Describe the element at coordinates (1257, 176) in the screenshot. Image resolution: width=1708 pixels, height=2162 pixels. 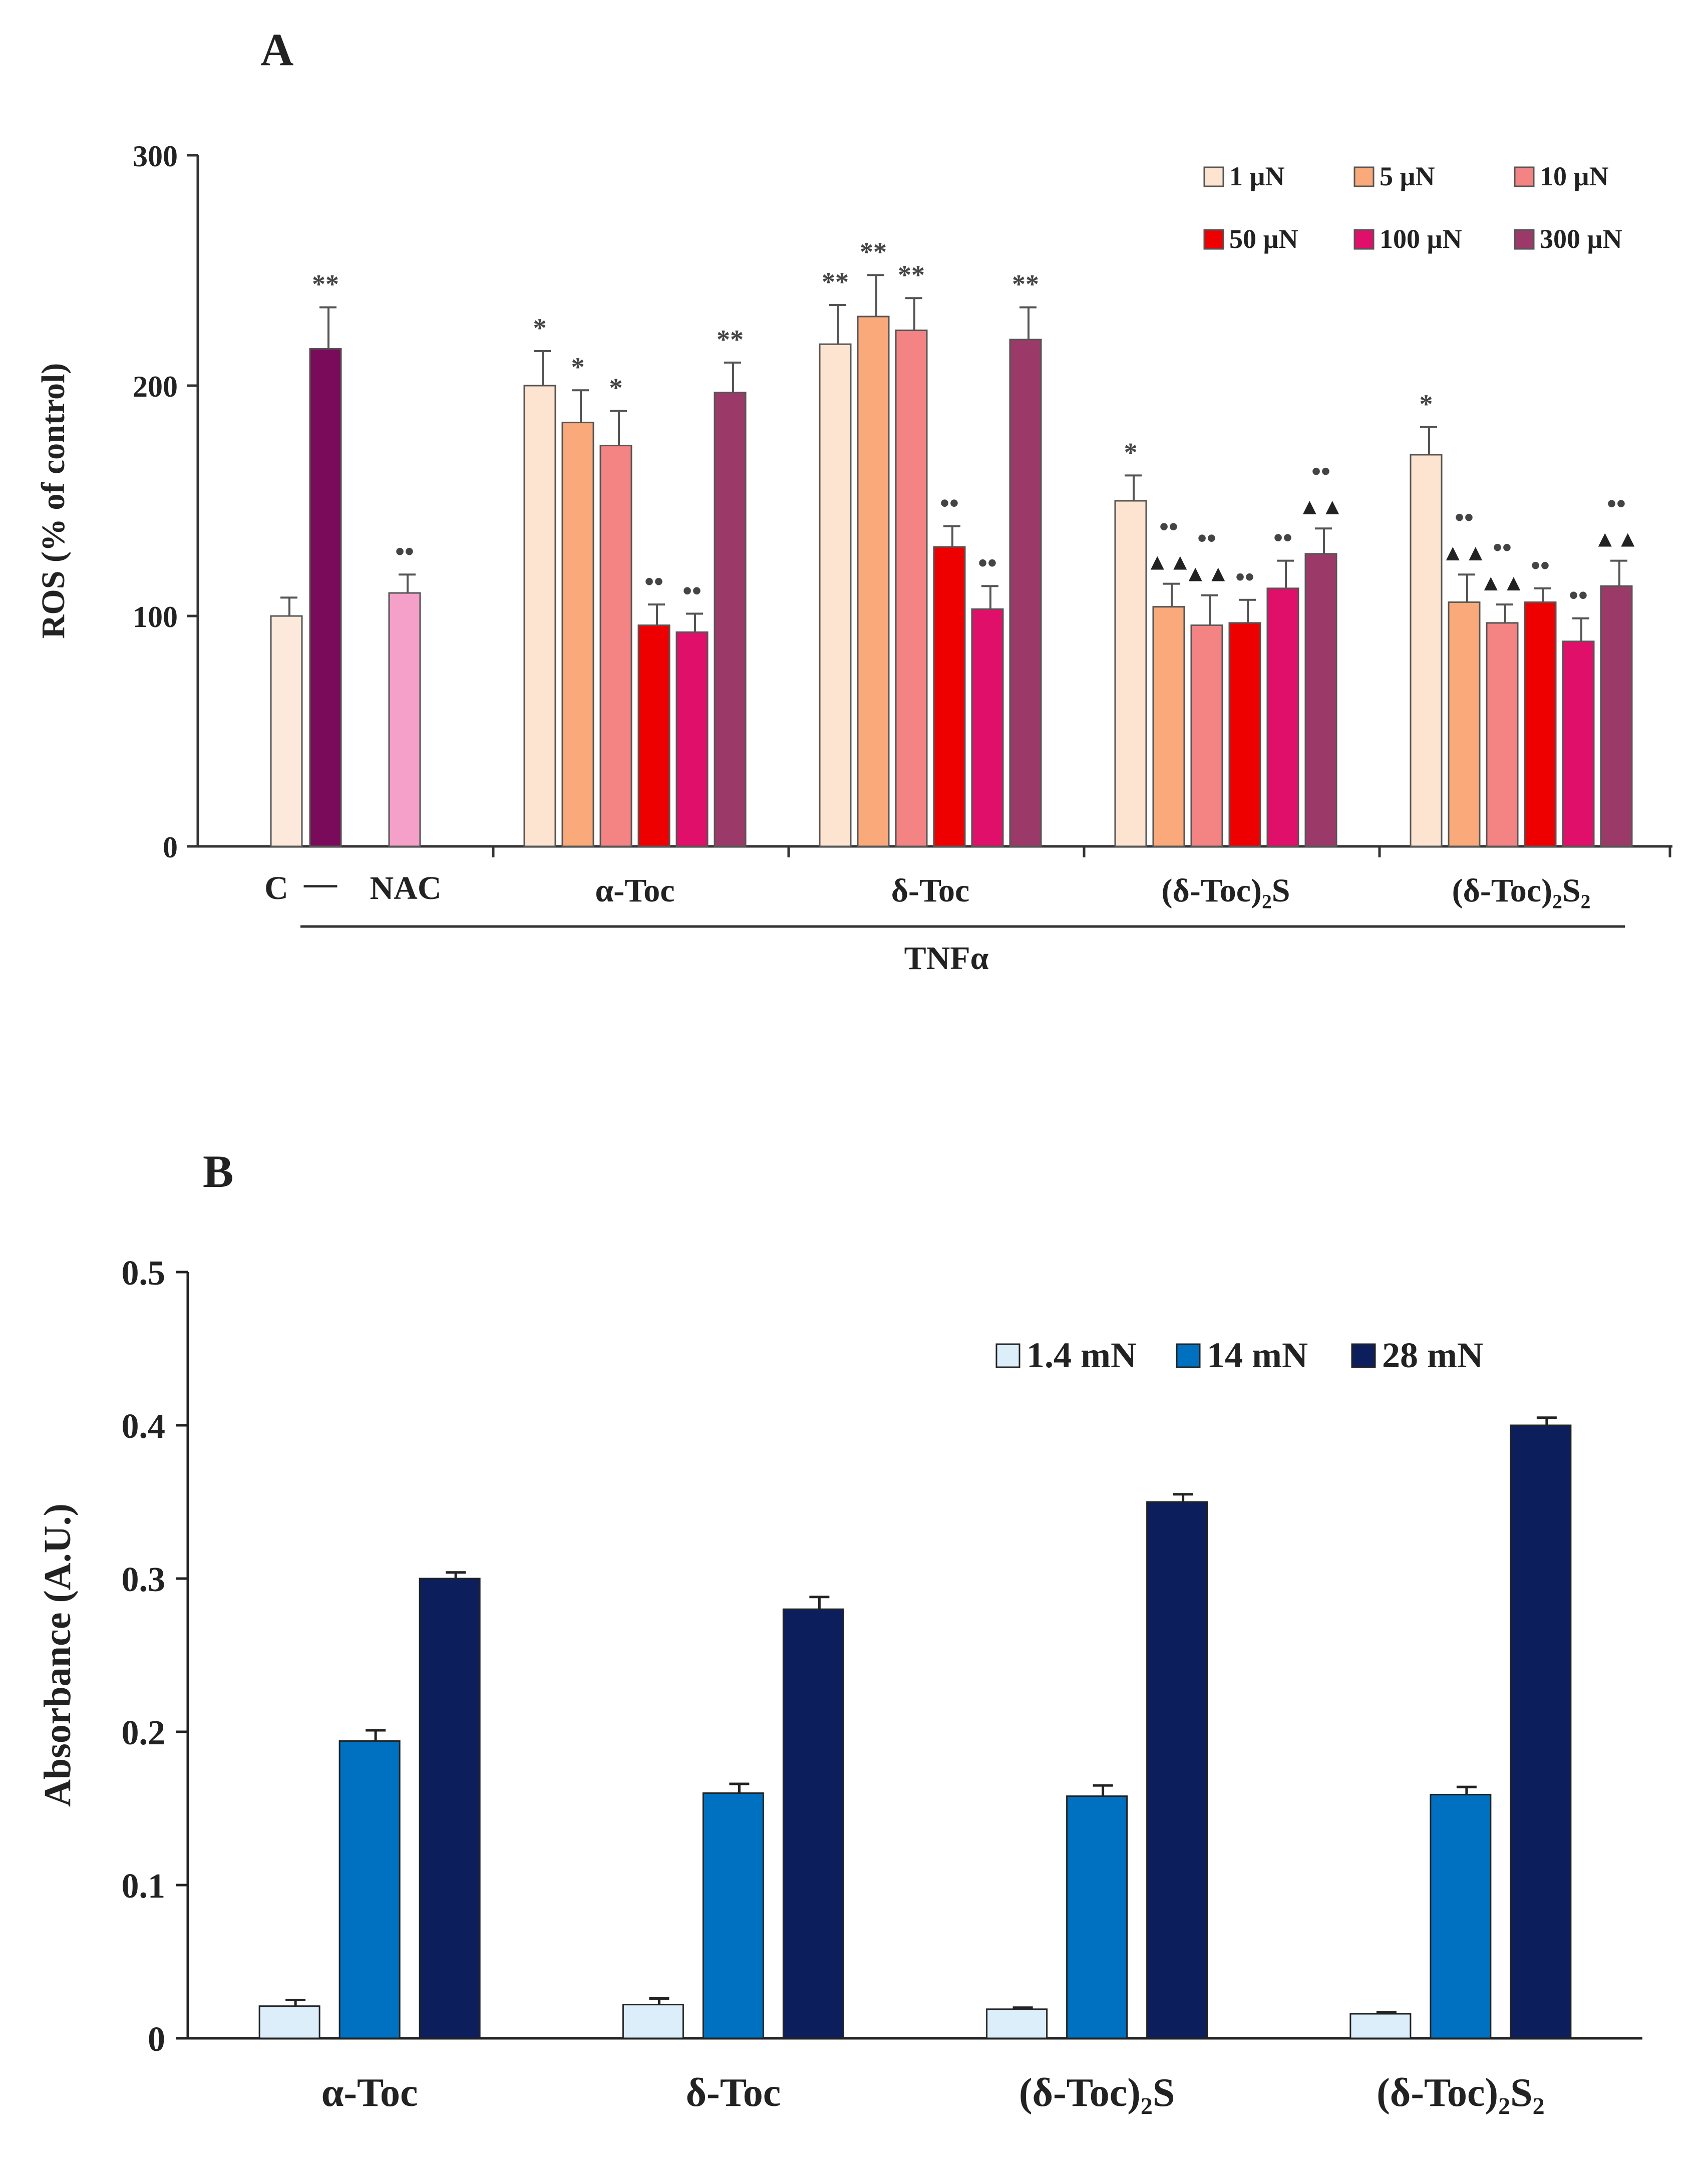
I see `a-legend-label: 1 µN` at that location.